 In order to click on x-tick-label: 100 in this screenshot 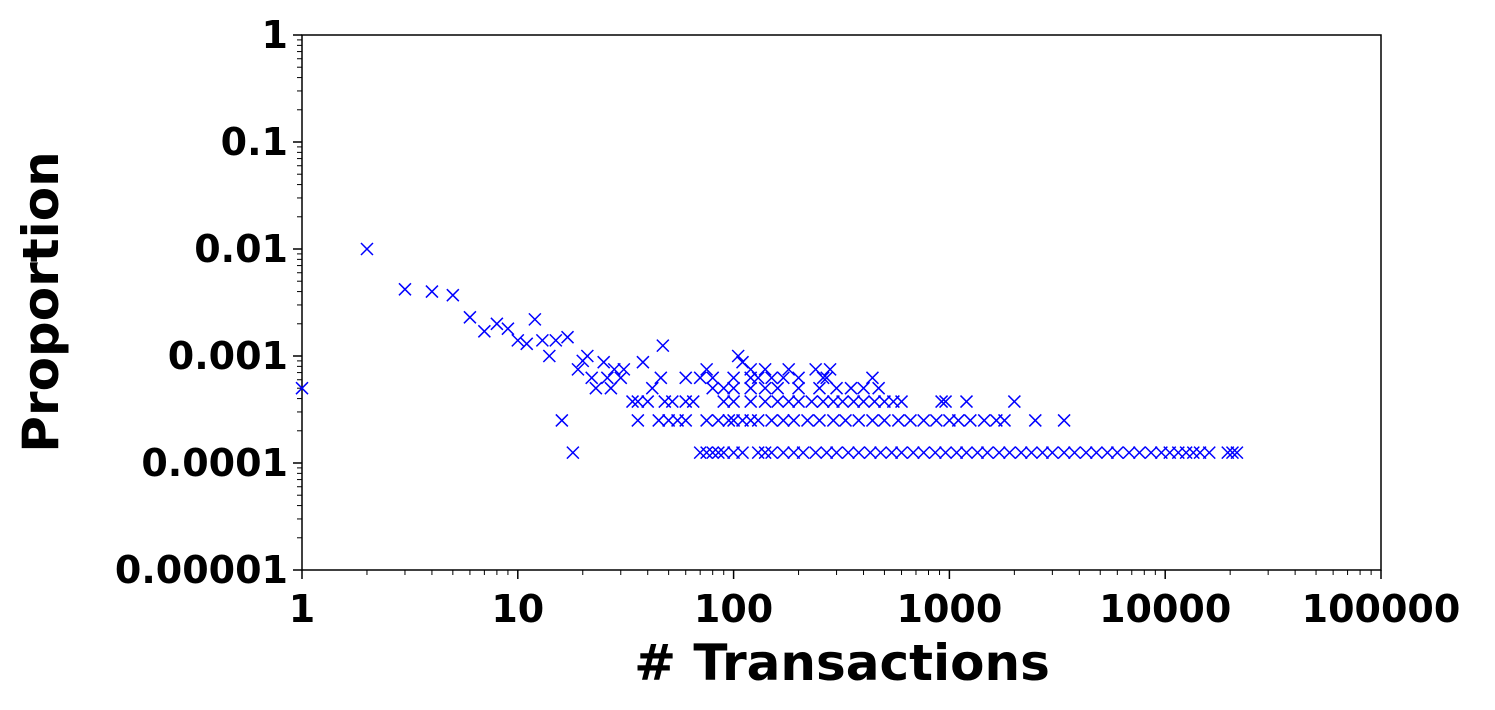, I will do `click(733, 609)`.